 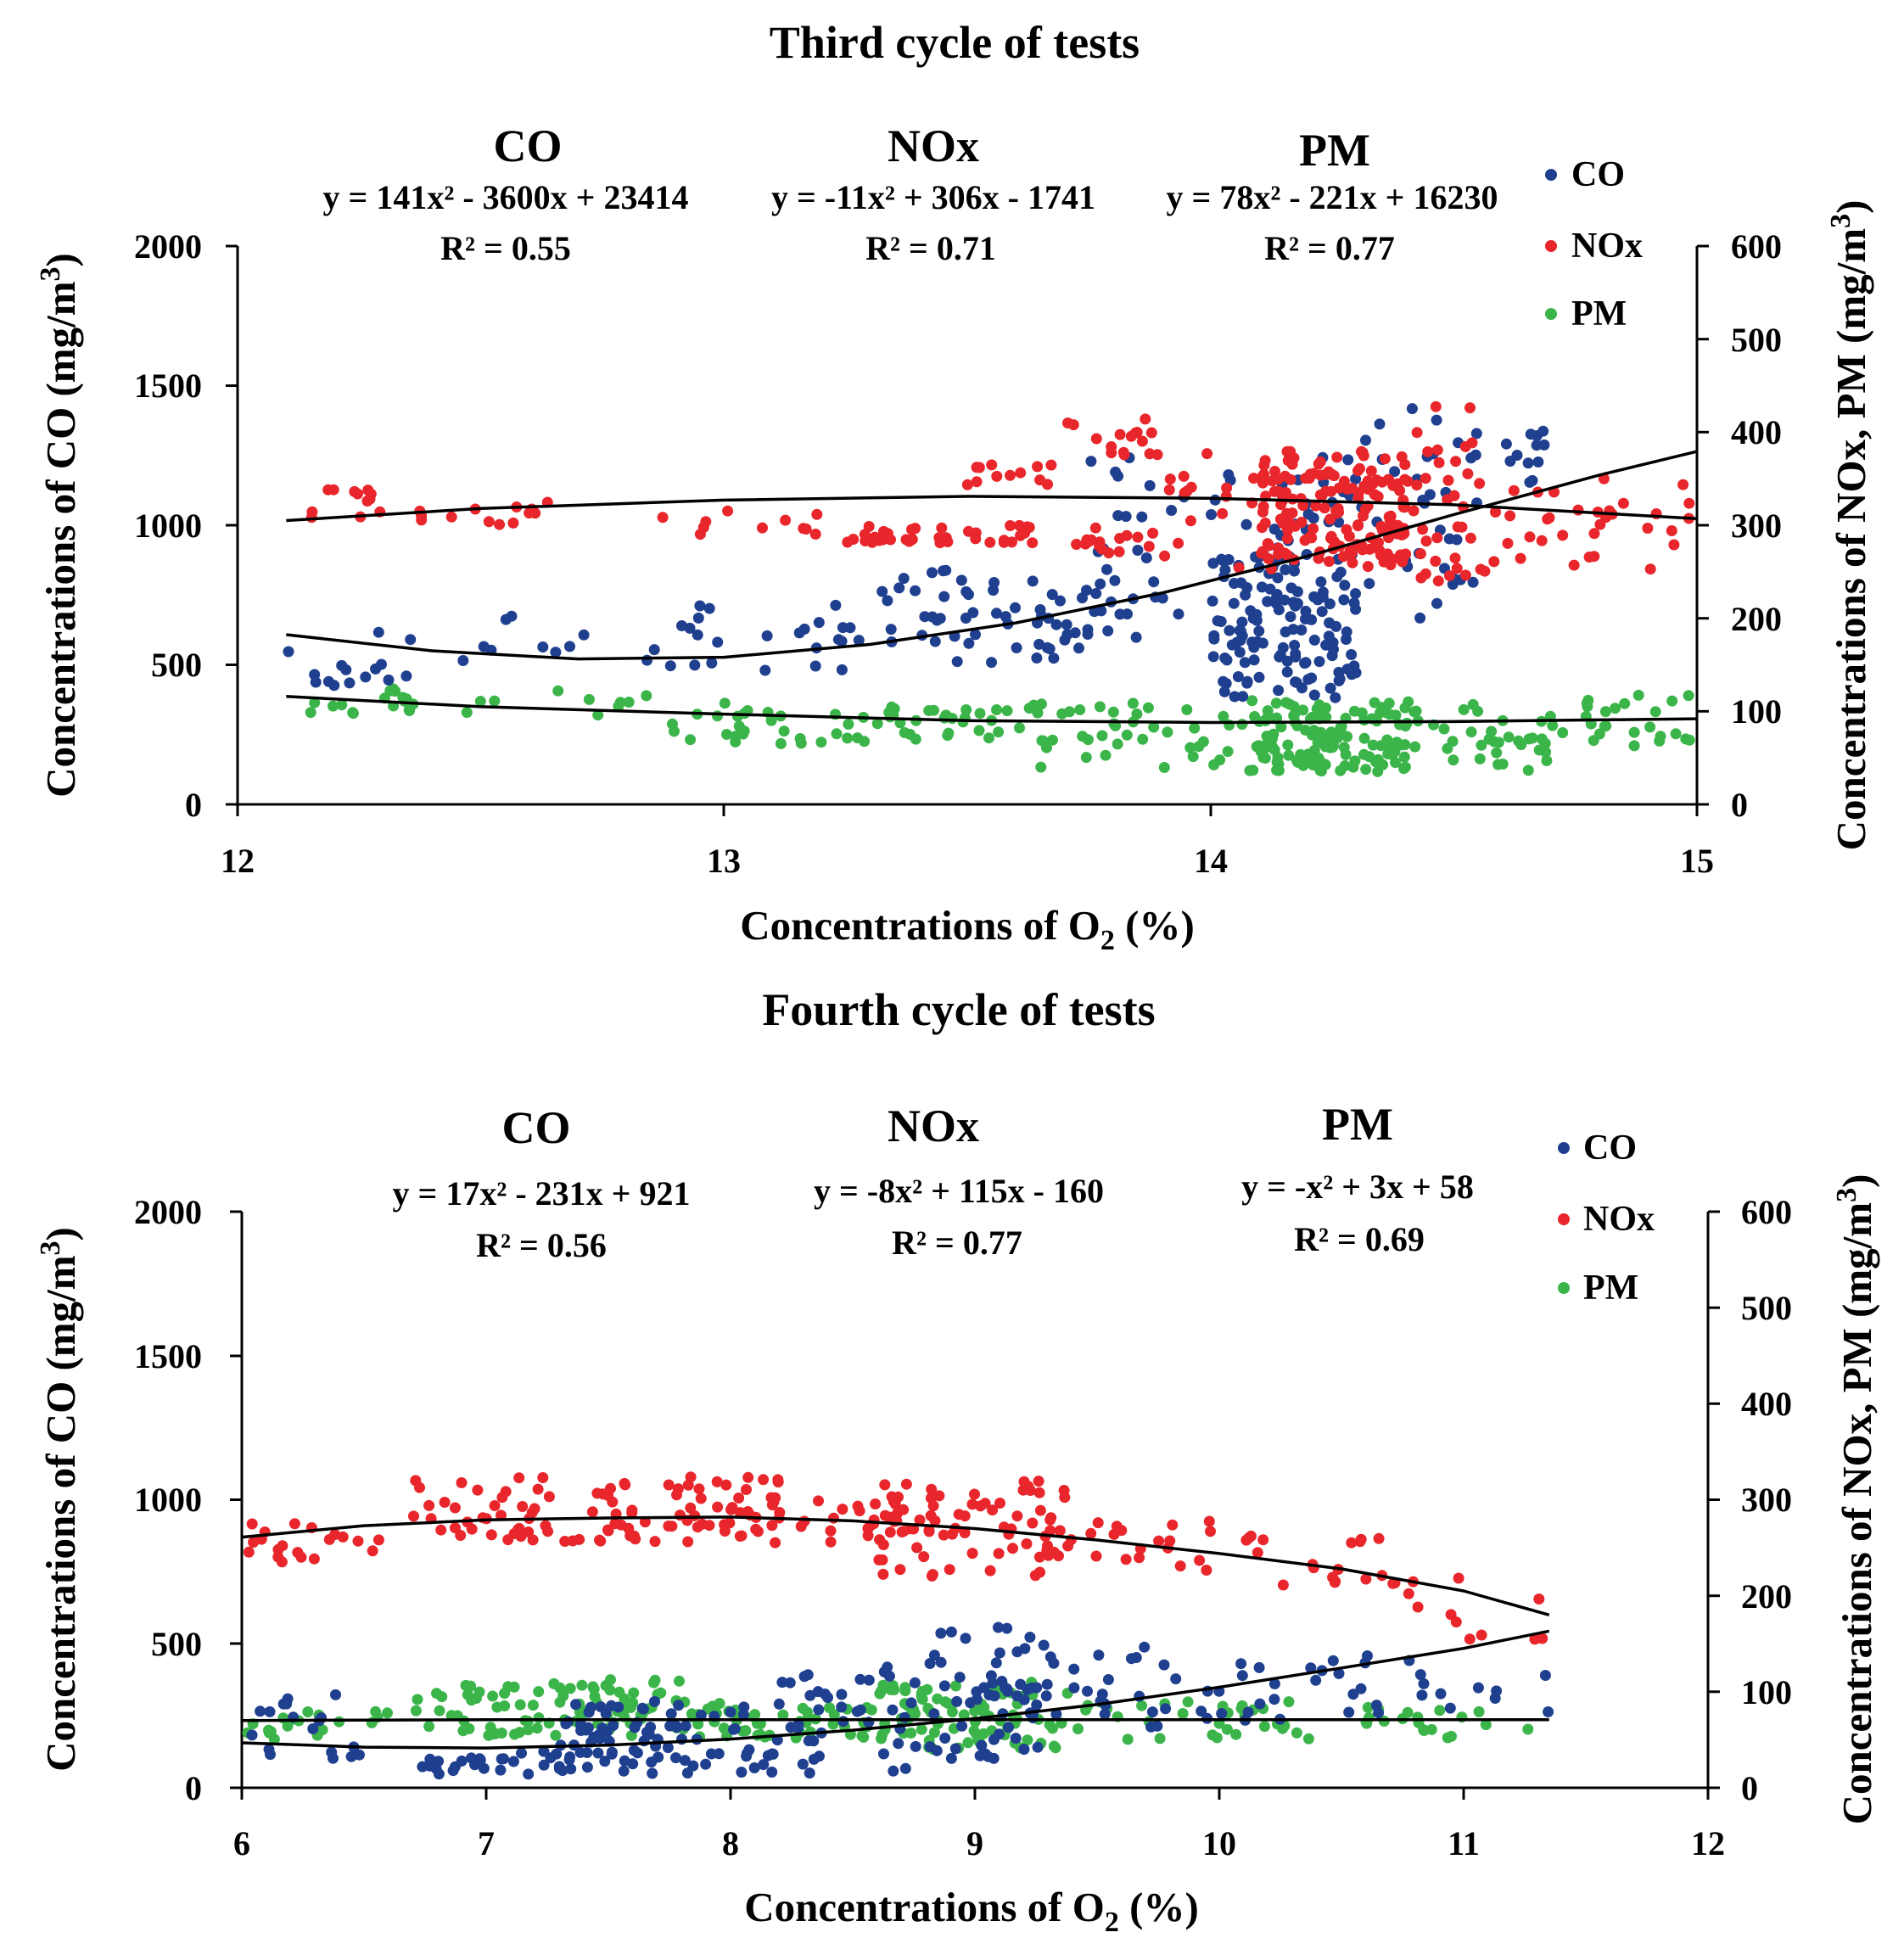 I want to click on legend-label-pm: PM, so click(x=1599, y=313).